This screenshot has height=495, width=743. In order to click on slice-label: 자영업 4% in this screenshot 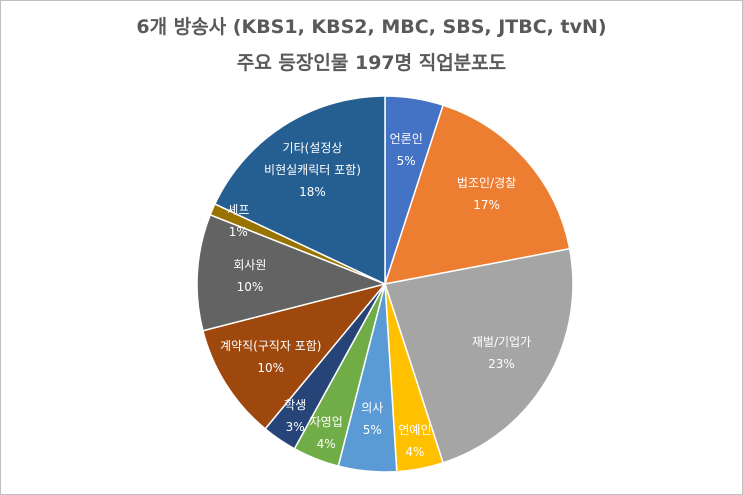, I will do `click(326, 433)`.